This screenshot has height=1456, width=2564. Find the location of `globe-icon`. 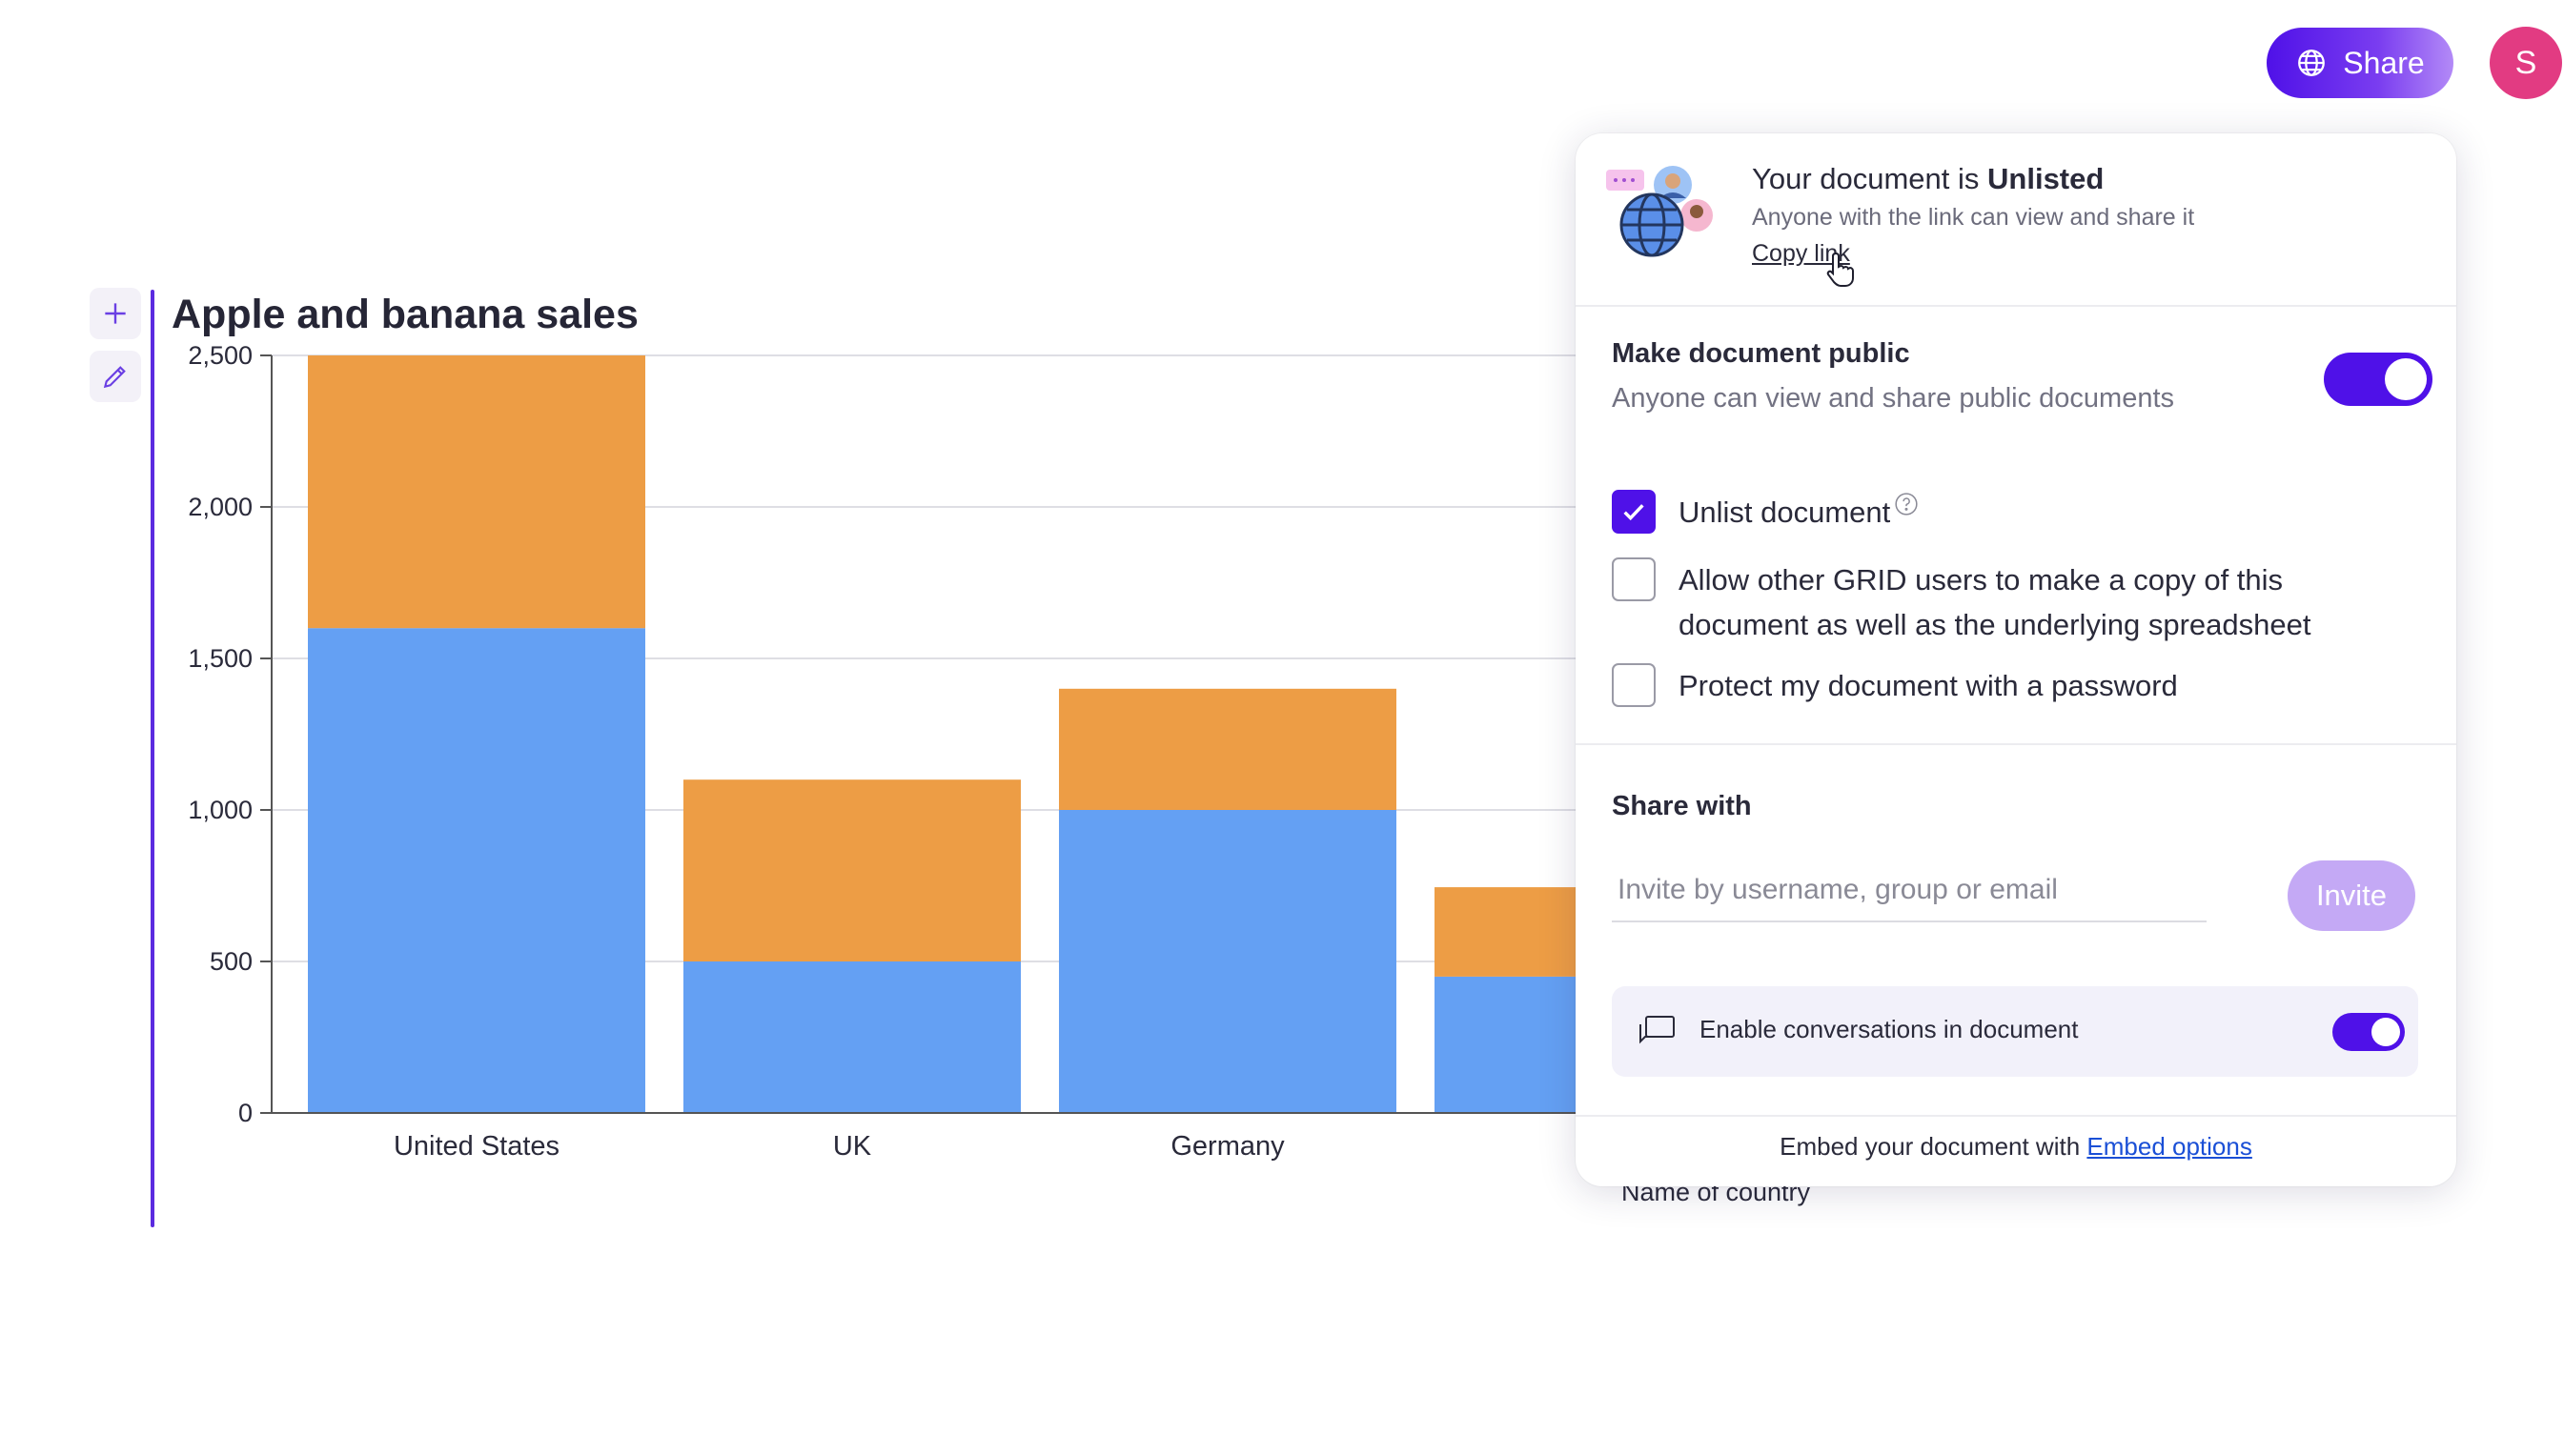

globe-icon is located at coordinates (2312, 63).